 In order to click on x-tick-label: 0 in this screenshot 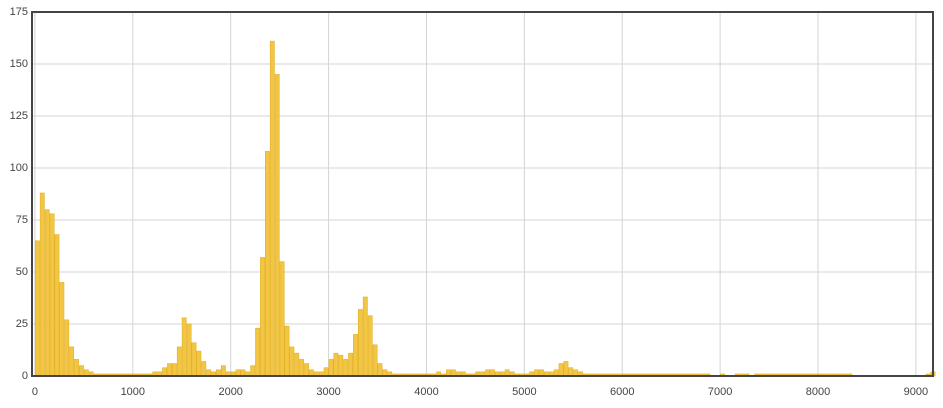, I will do `click(35, 392)`.